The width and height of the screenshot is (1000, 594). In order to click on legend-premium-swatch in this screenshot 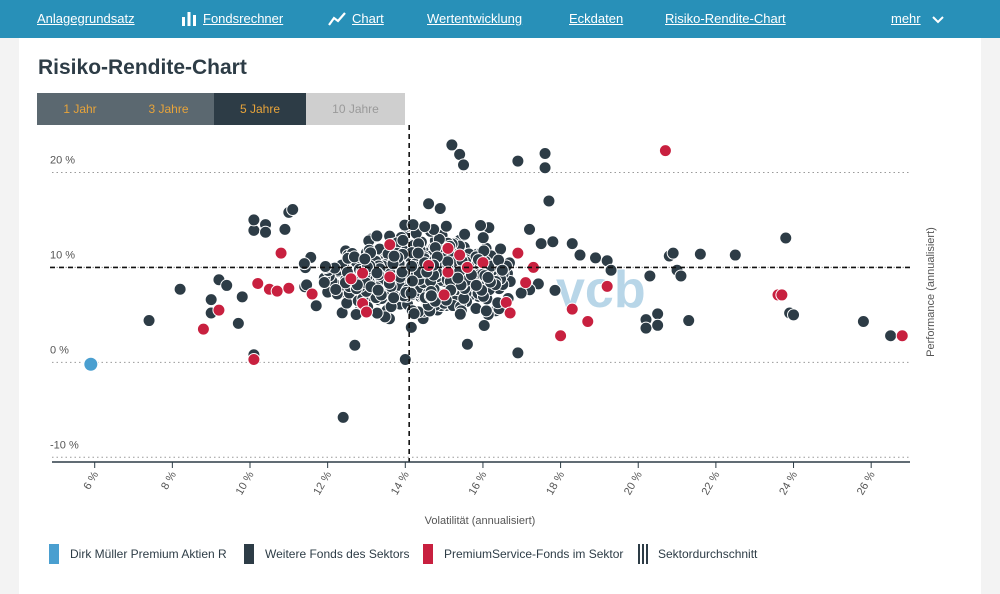, I will do `click(428, 554)`.